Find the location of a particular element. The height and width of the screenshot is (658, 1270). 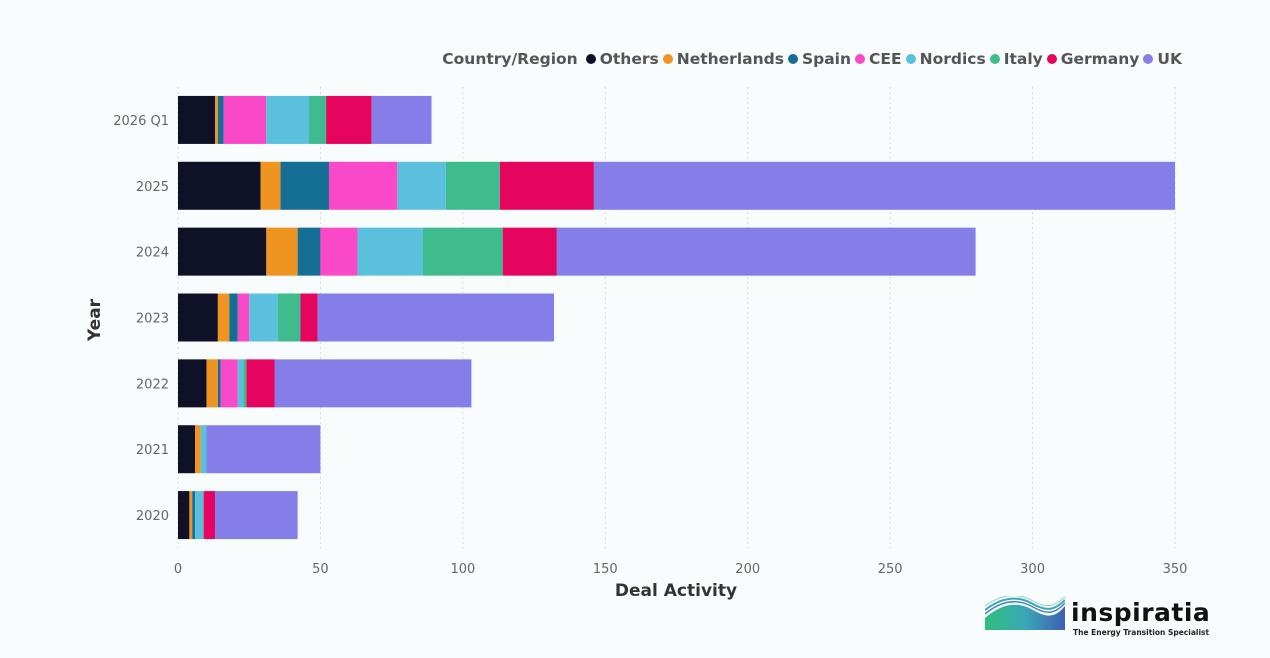

x-tick-label: 150 is located at coordinates (605, 569).